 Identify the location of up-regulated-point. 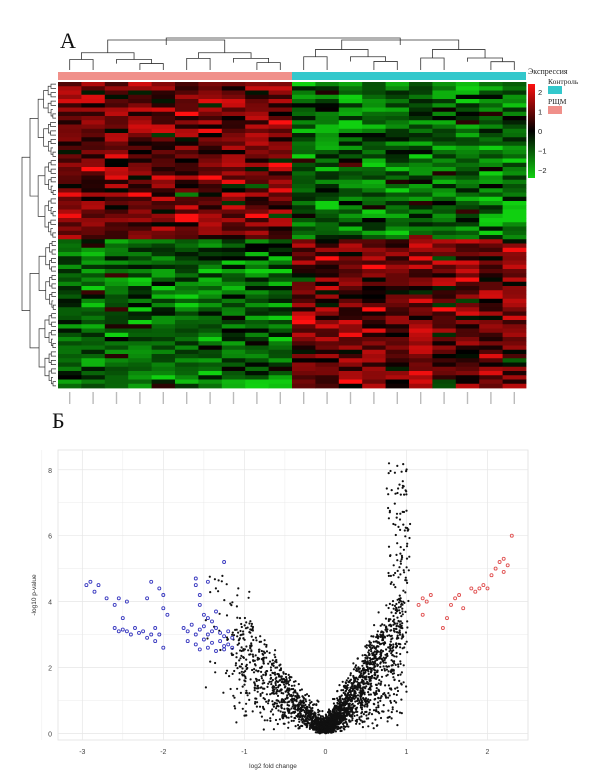
(483, 585).